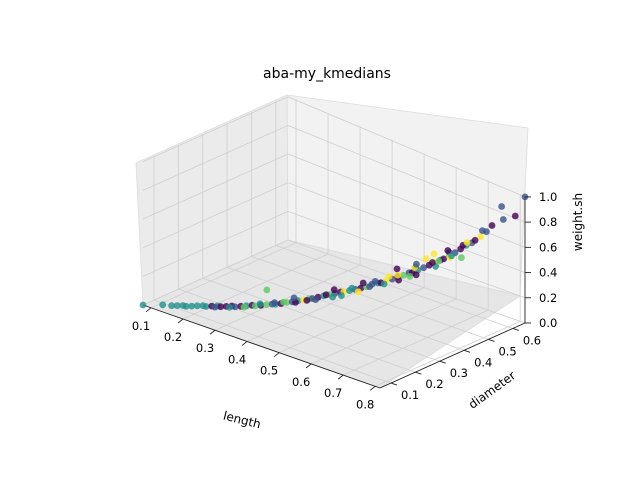 This screenshot has height=480, width=640. I want to click on z-tick-label: 0.8, so click(548, 222).